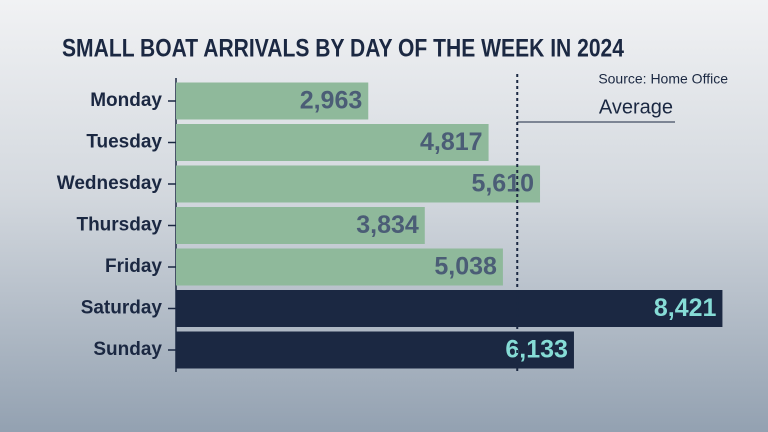 This screenshot has height=432, width=768. I want to click on value-label: 8,421, so click(685, 308).